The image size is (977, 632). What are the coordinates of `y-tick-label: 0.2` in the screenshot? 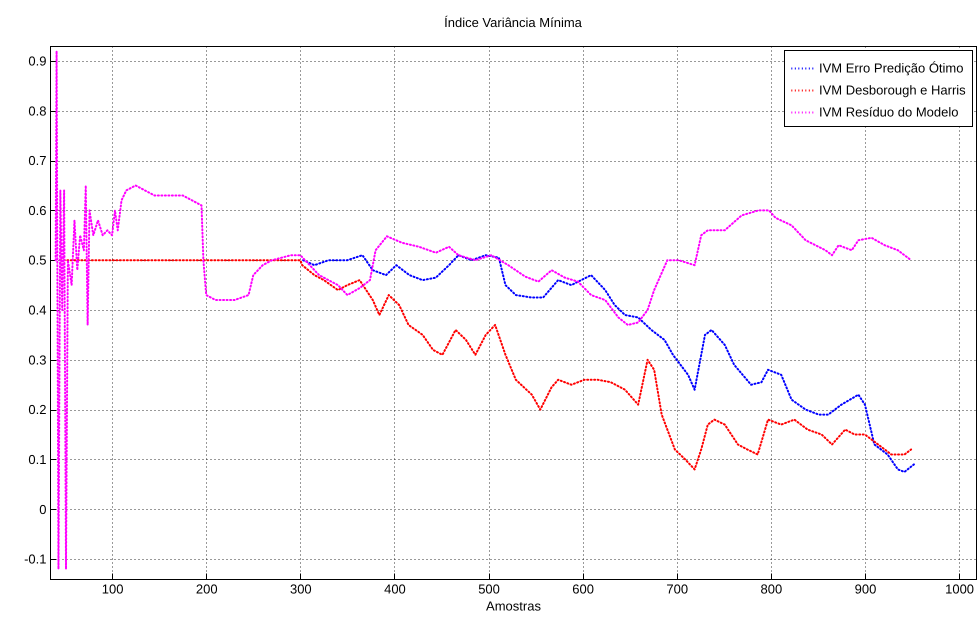 It's located at (37, 410).